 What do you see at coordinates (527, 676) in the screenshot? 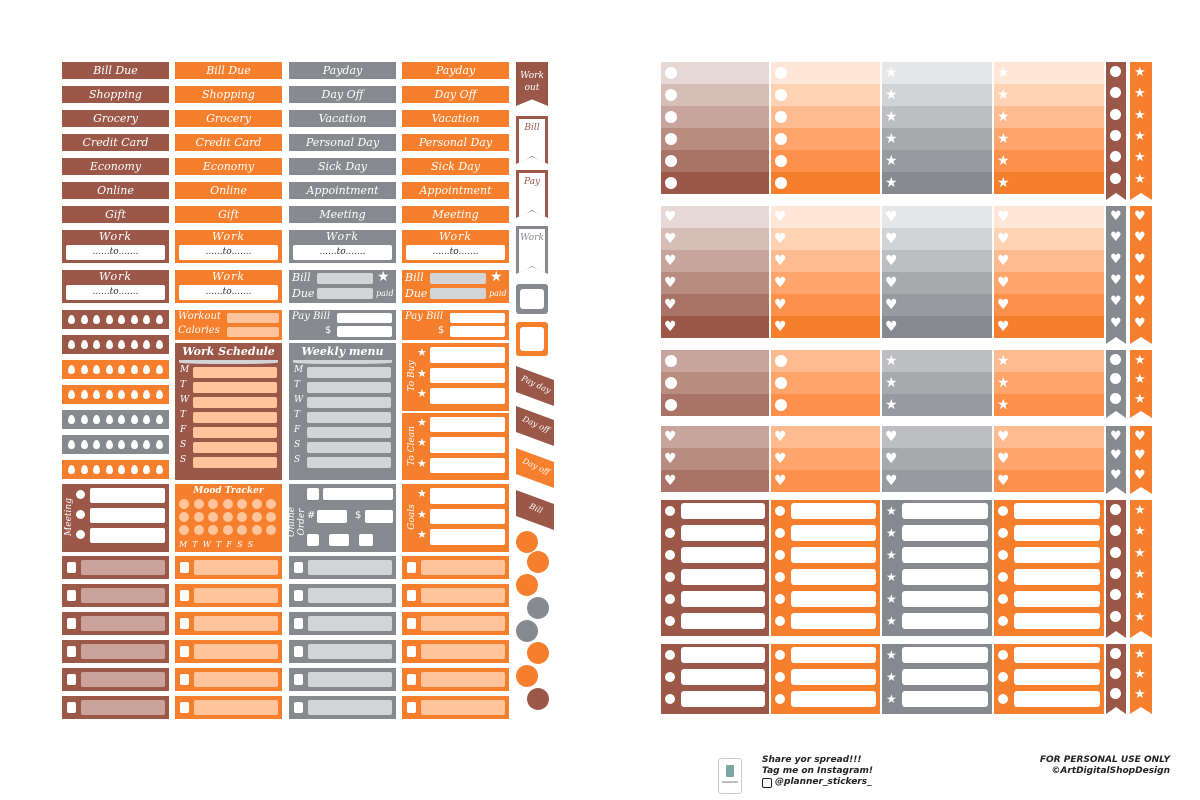
I see `circle-sticker` at bounding box center [527, 676].